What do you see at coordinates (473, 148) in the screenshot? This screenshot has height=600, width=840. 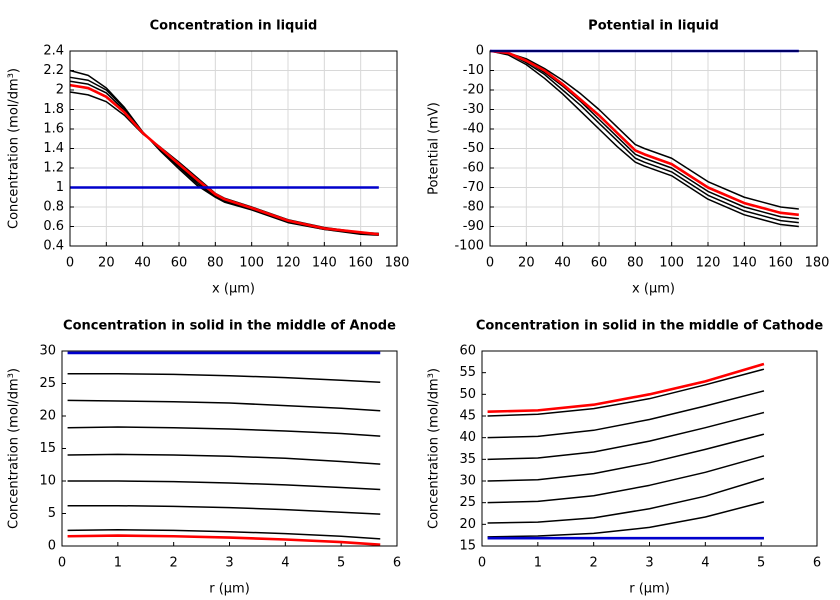 I see `y-tick-label: -50` at bounding box center [473, 148].